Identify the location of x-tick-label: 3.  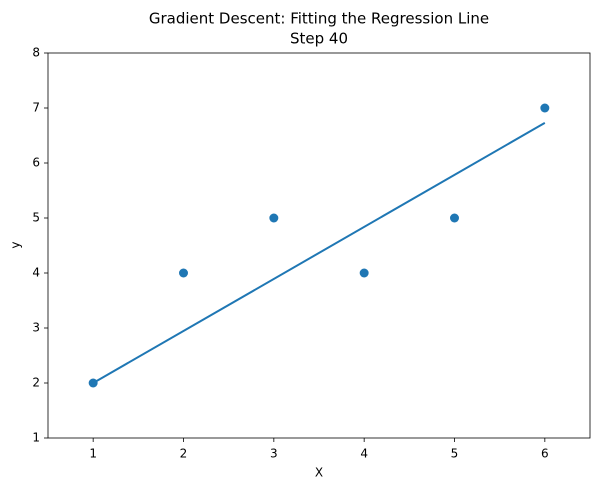
(274, 454).